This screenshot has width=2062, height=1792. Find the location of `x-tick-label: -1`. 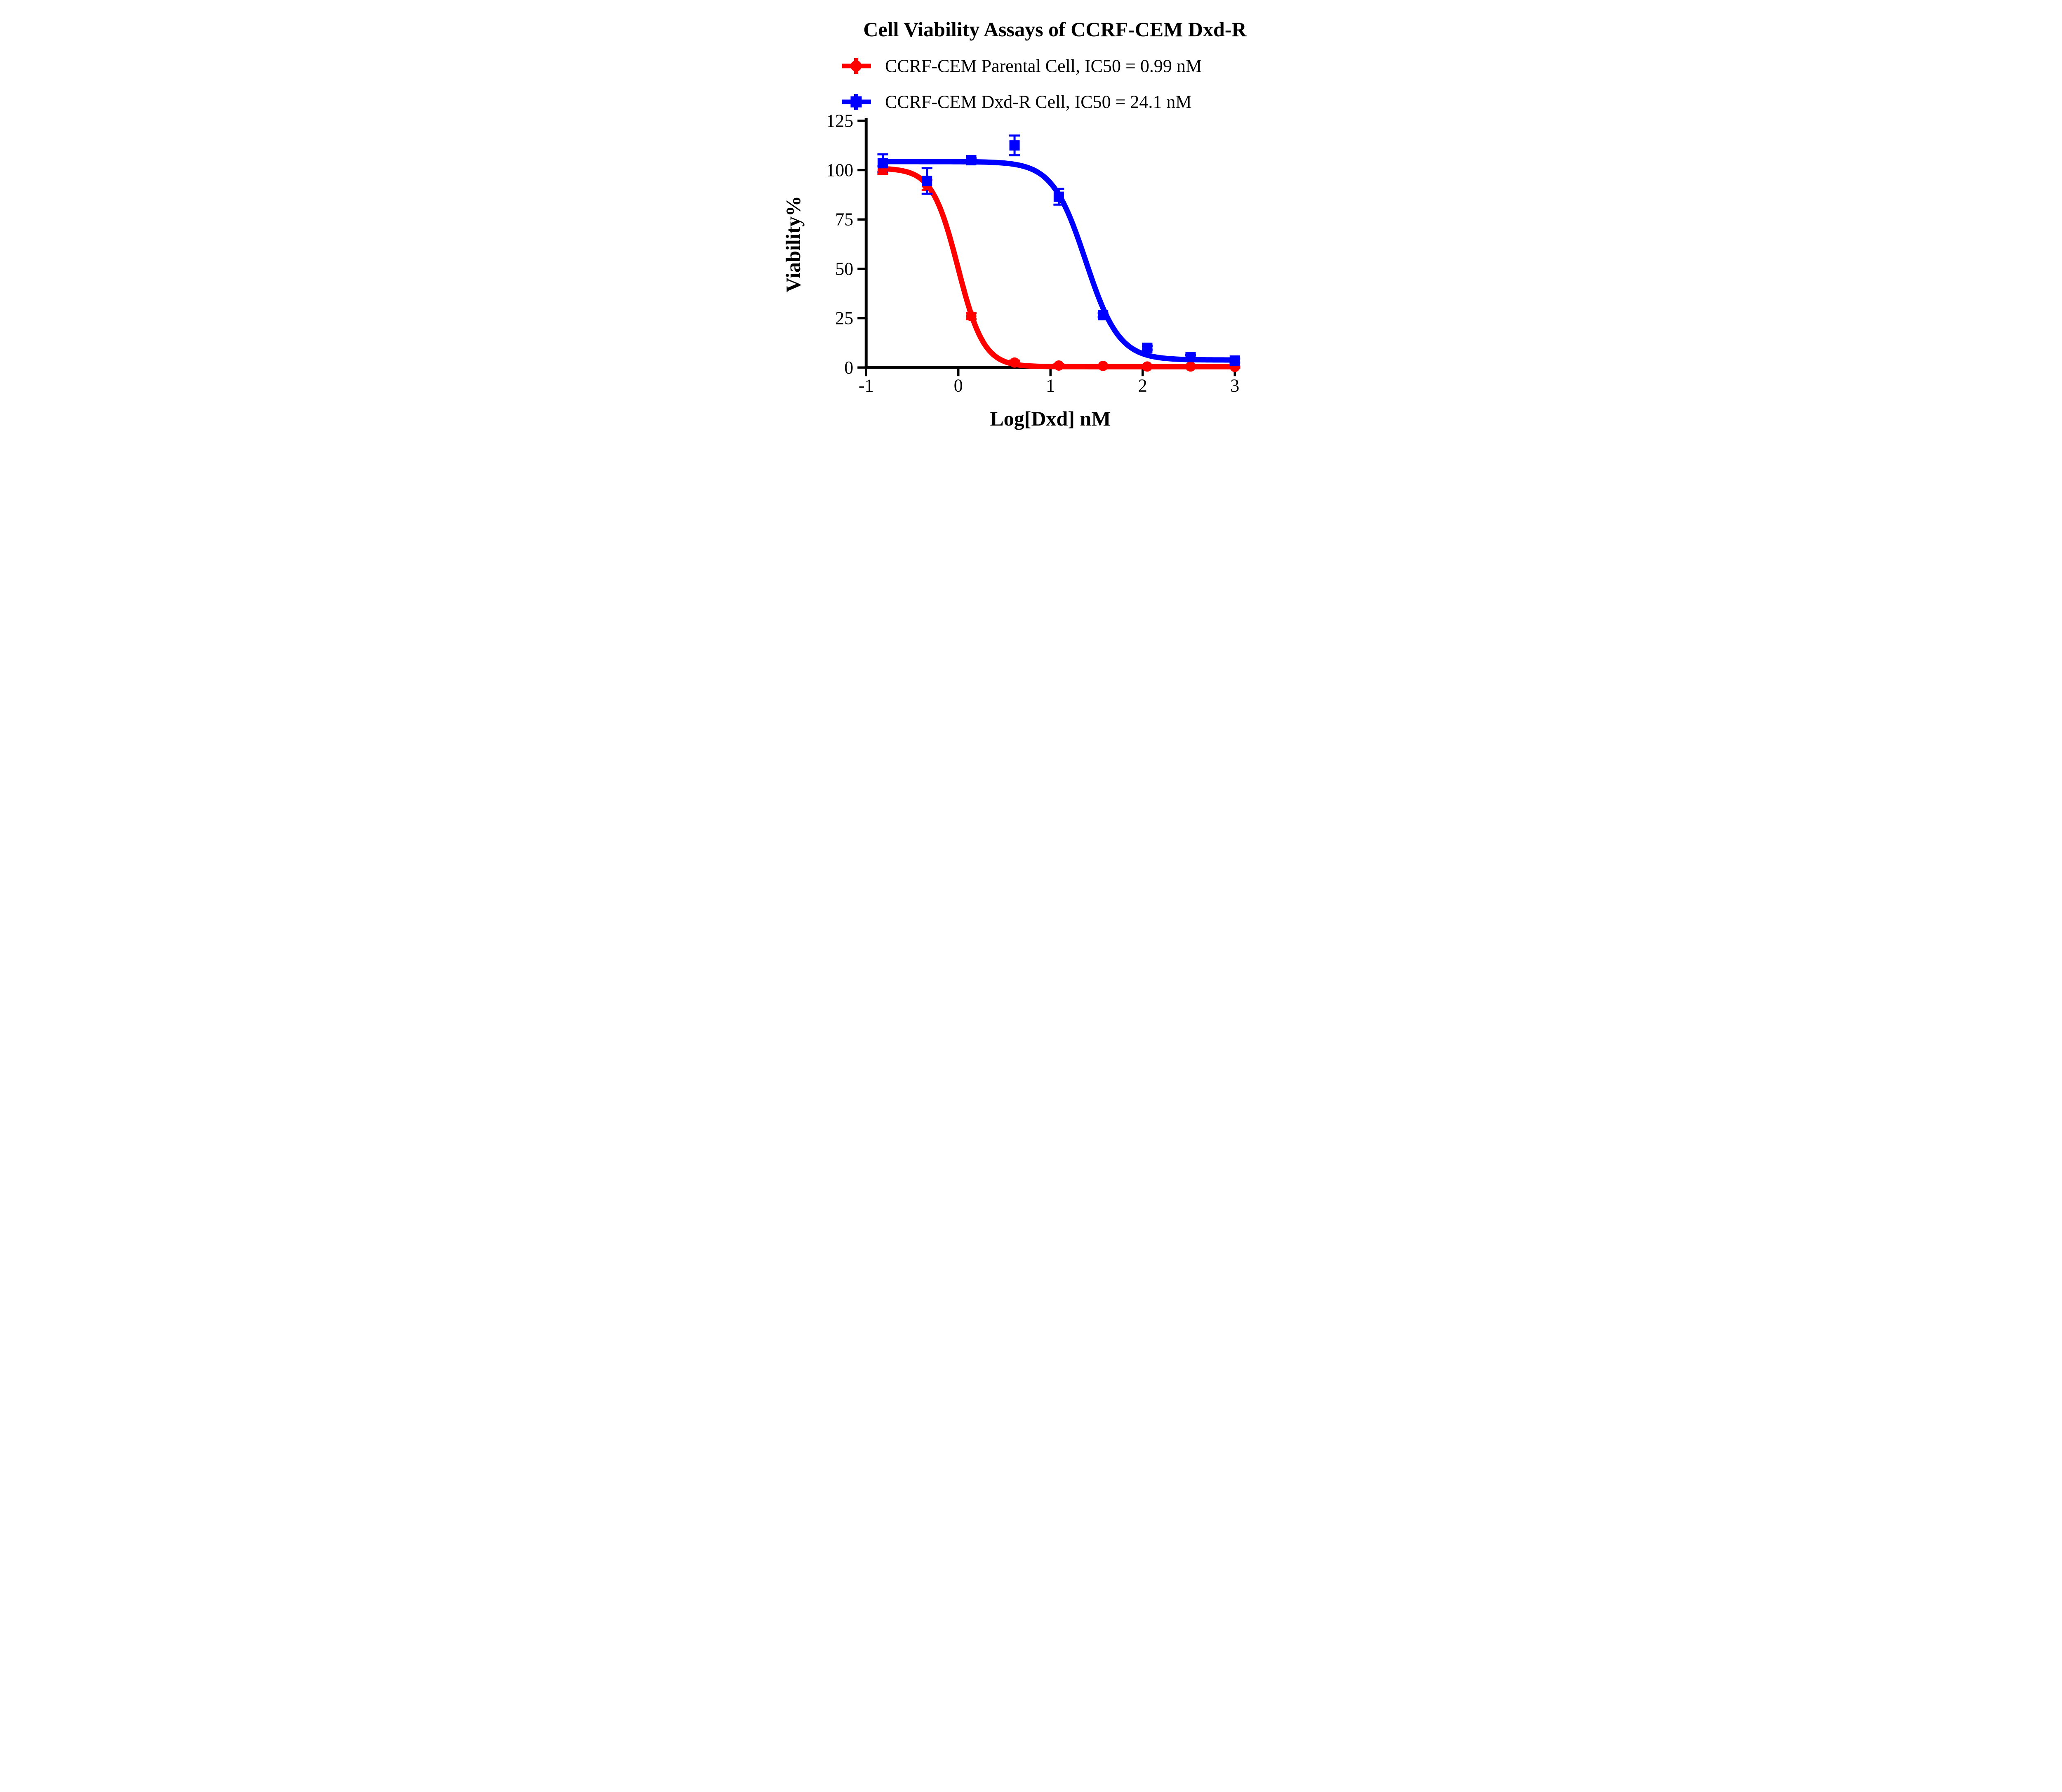

x-tick-label: -1 is located at coordinates (865, 385).